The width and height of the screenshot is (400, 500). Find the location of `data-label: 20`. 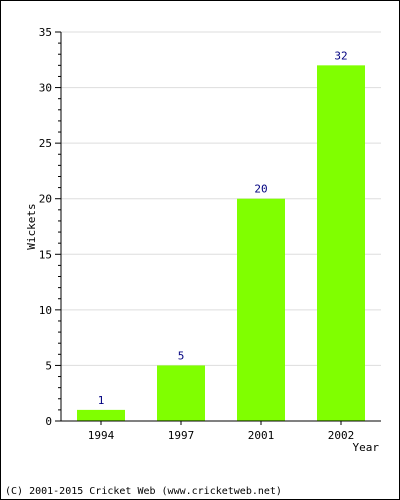

data-label: 20 is located at coordinates (260, 189).